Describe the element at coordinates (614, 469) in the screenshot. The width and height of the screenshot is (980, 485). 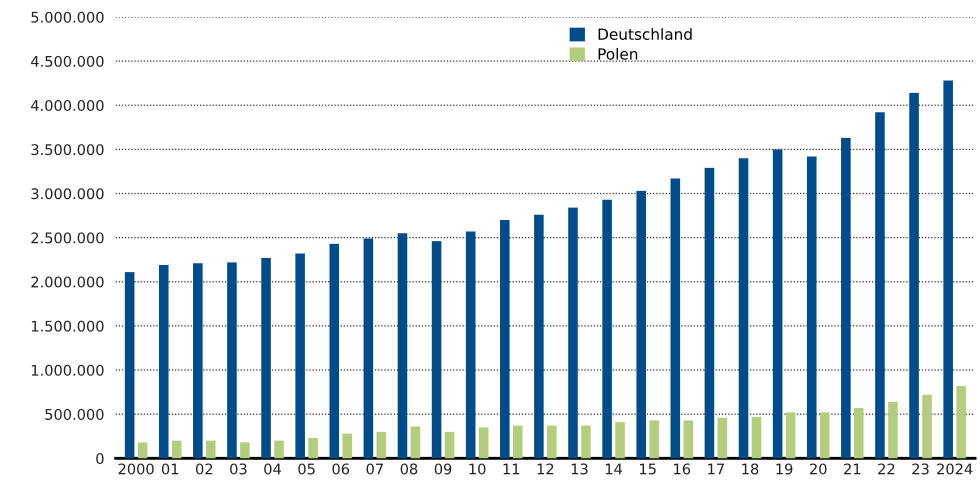
I see `x-tick-label: 14` at that location.